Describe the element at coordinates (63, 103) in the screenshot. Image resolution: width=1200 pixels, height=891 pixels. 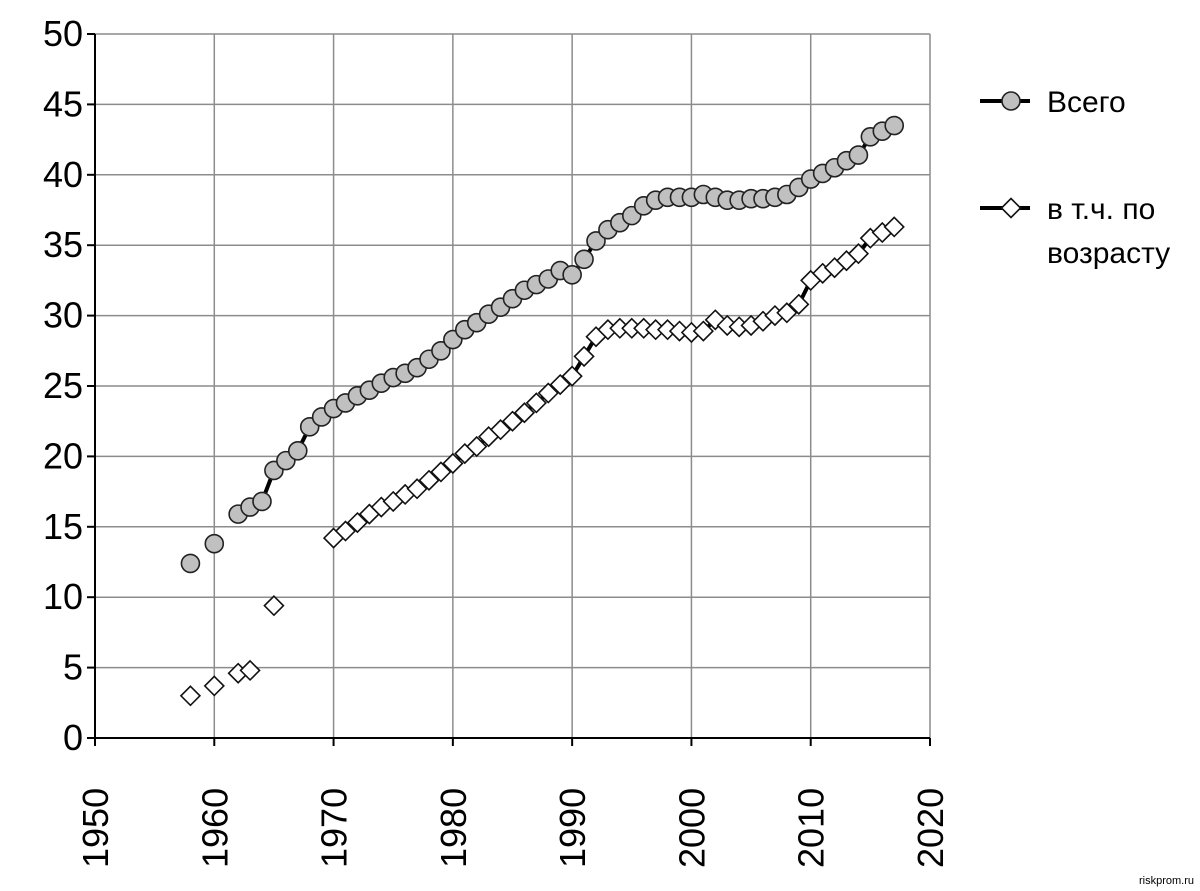
I see `y-tick-label: 45` at that location.